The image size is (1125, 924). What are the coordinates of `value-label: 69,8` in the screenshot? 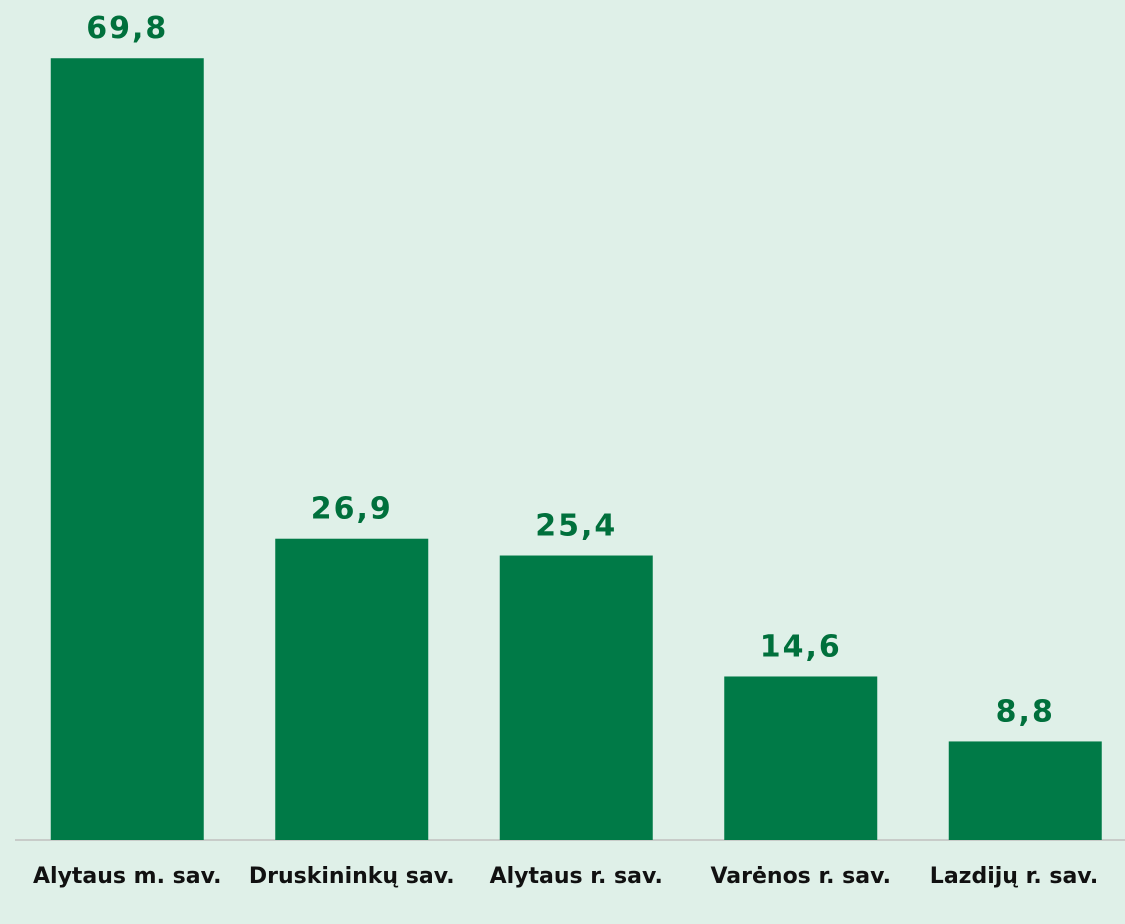 It's located at (127, 28).